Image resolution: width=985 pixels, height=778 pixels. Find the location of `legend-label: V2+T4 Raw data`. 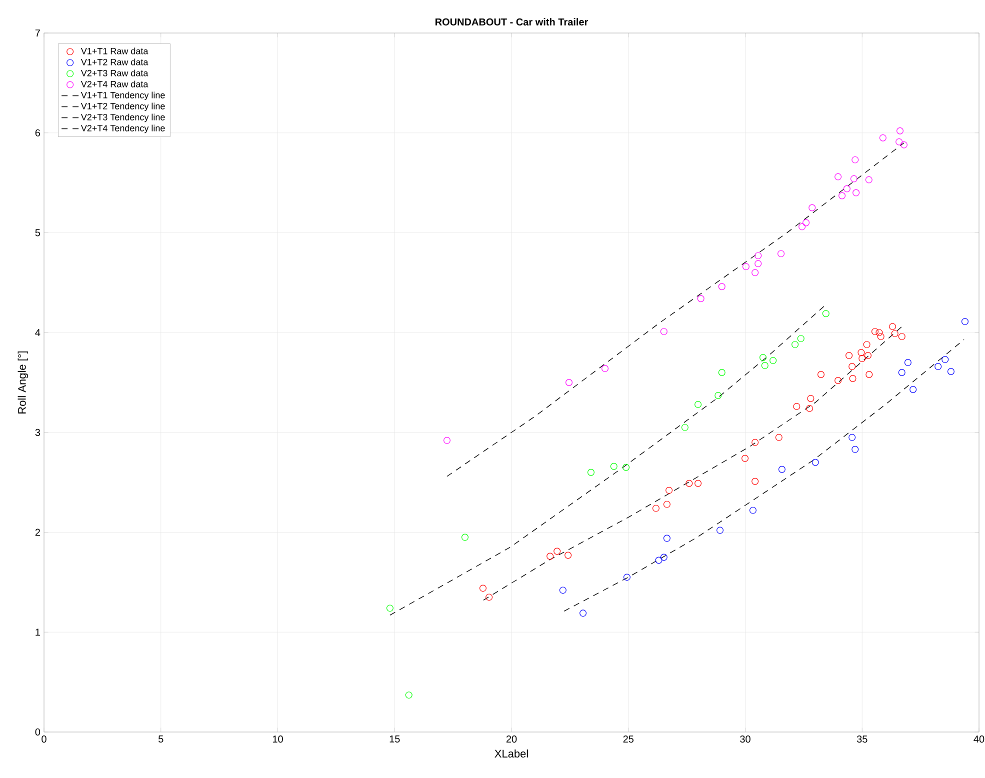

legend-label: V2+T4 Raw data is located at coordinates (114, 84).